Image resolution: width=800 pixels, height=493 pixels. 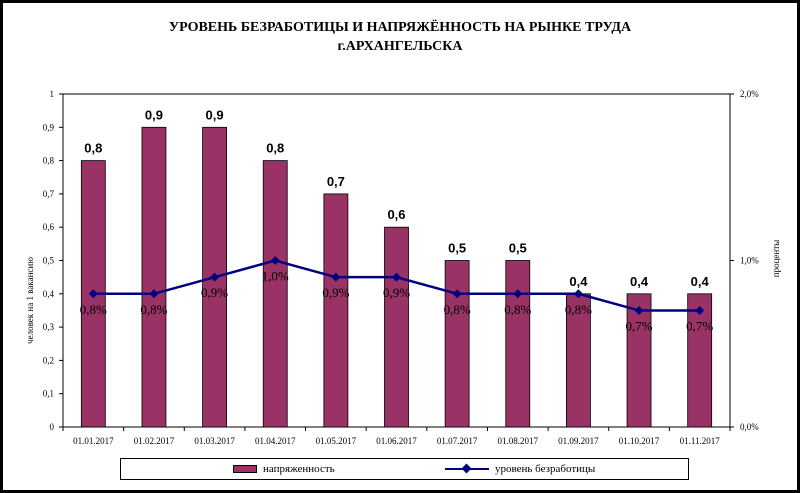 I want to click on y-right-tick-label: 0,0%, so click(x=749, y=427).